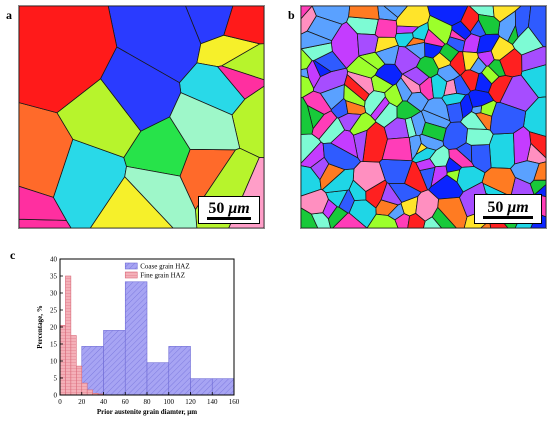 Image resolution: width=550 pixels, height=423 pixels. I want to click on x-tick-label: 0, so click(60, 402).